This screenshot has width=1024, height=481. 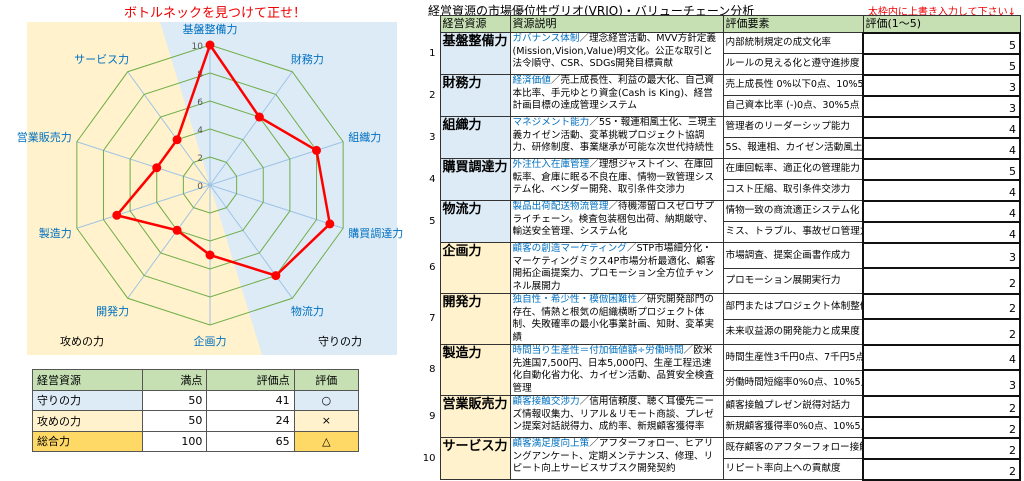 What do you see at coordinates (112, 311) in the screenshot?
I see `axis-label: 開発力` at bounding box center [112, 311].